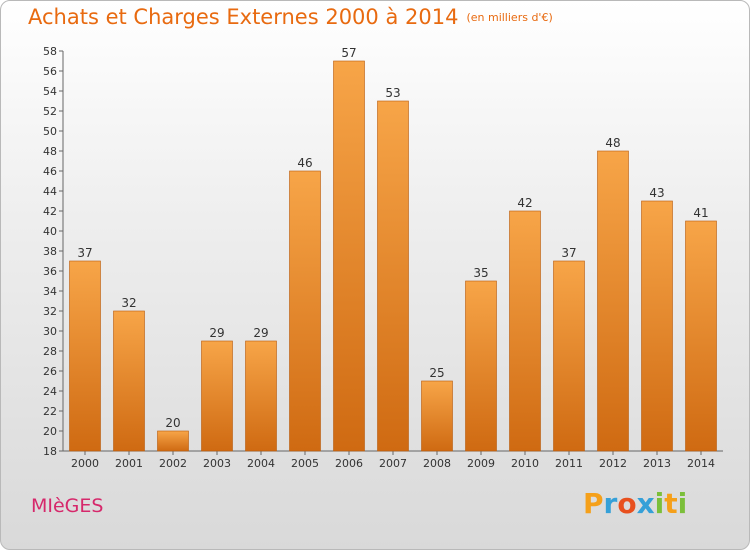 This screenshot has height=550, width=750. Describe the element at coordinates (610, 503) in the screenshot. I see `logo-letter: r` at that location.